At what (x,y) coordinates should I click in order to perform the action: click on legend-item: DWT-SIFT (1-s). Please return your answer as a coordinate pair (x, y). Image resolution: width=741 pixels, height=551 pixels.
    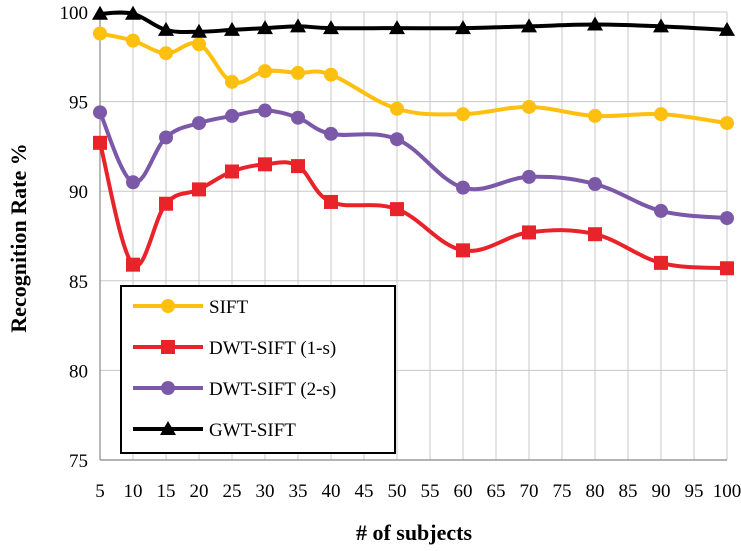
    Looking at the image, I should click on (234, 348).